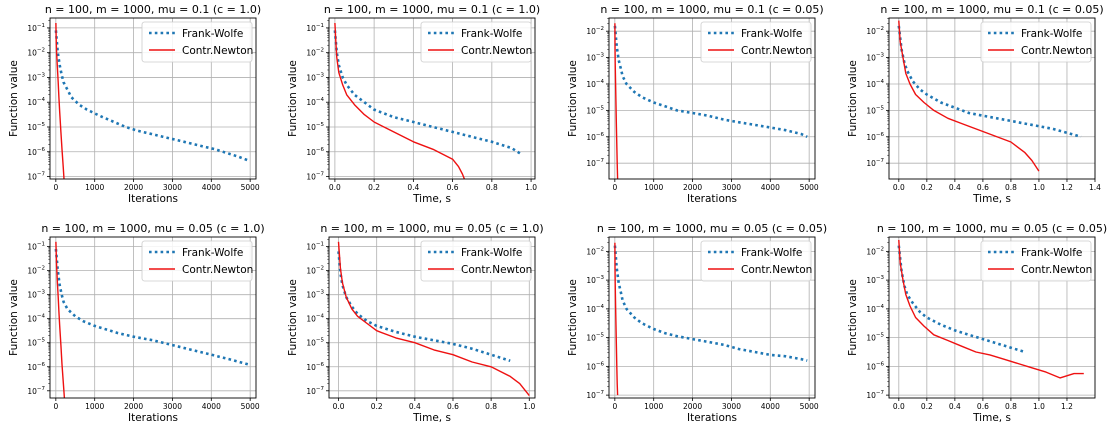 The width and height of the screenshot is (1107, 433). I want to click on chart-title: n = 100, m = 1000, mu = 0.1 (c = 0.05), so click(711, 9).